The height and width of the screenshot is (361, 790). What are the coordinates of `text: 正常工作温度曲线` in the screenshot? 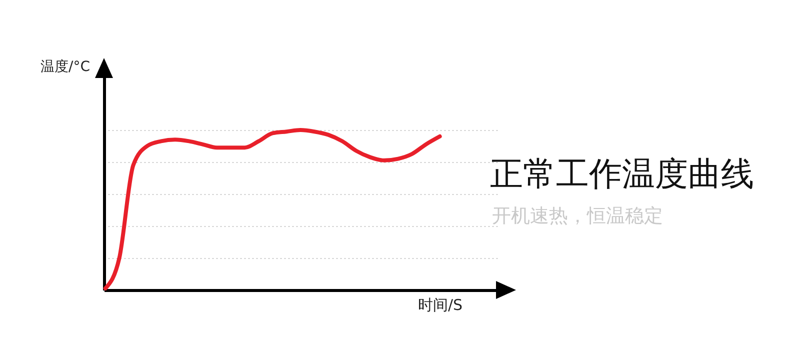 It's located at (622, 174).